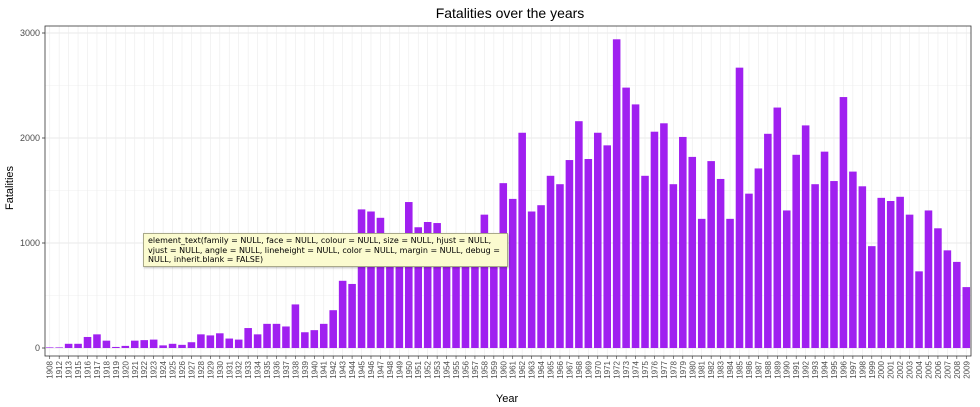  I want to click on x-tick-label: 1981, so click(702, 369).